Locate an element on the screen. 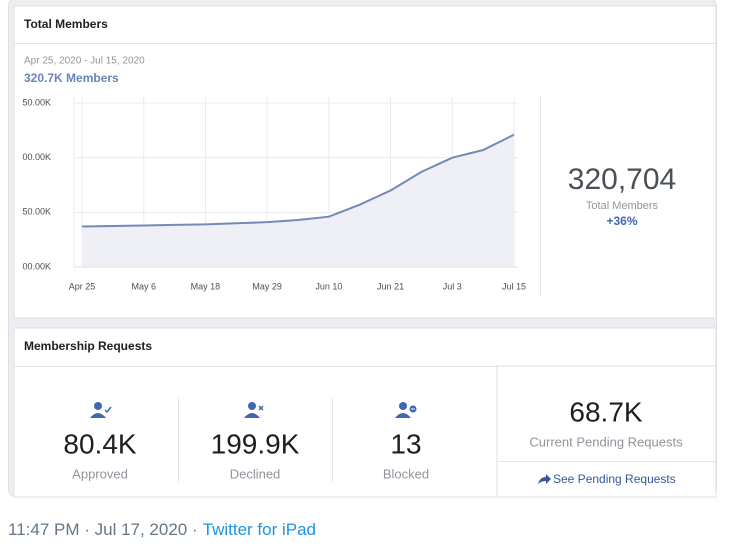 This screenshot has width=740, height=552. stat-label: Declined is located at coordinates (255, 473).